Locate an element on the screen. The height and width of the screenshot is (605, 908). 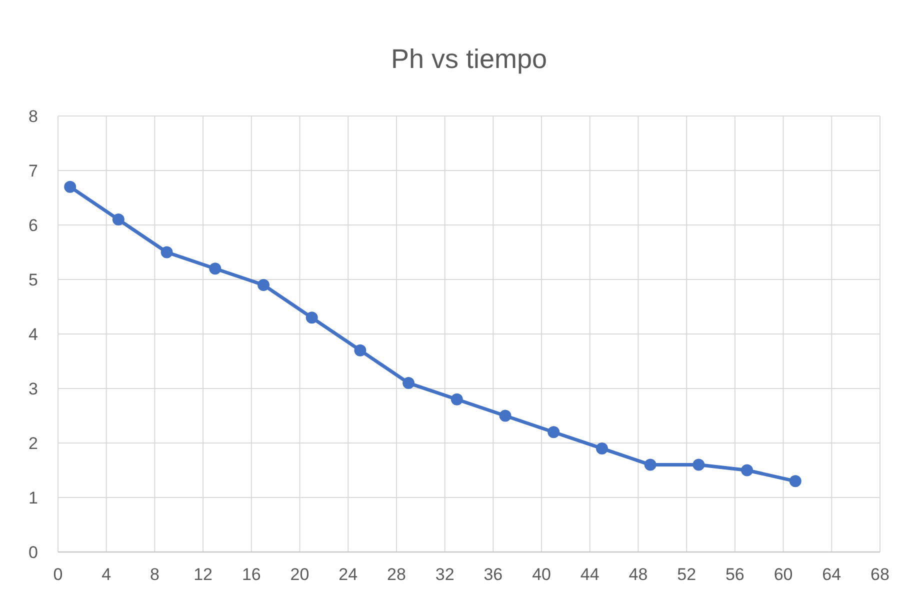
y-tick-label: 7 is located at coordinates (33, 170).